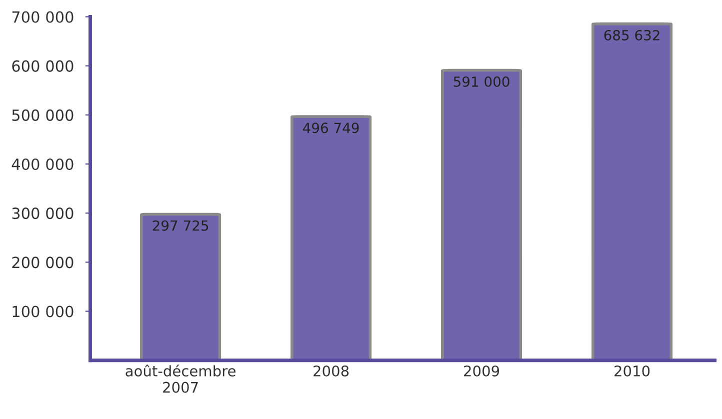 Image resolution: width=722 pixels, height=419 pixels. What do you see at coordinates (180, 225) in the screenshot?
I see `data-label: 297 725` at bounding box center [180, 225].